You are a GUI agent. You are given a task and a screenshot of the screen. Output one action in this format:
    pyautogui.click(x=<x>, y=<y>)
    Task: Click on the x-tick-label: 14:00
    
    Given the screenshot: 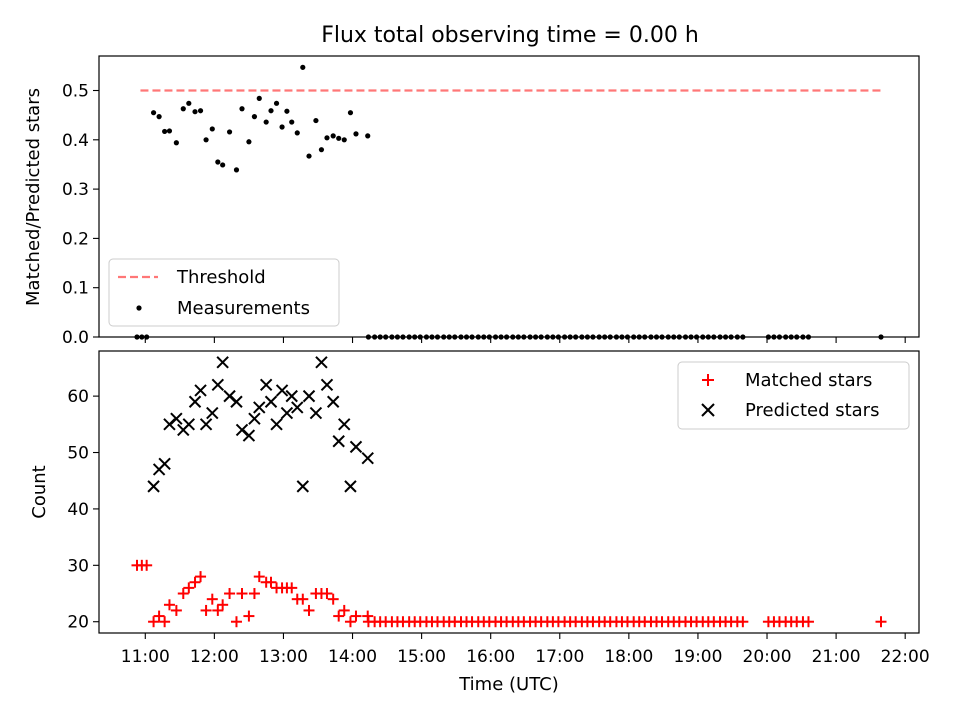 What is the action you would take?
    pyautogui.click(x=352, y=657)
    